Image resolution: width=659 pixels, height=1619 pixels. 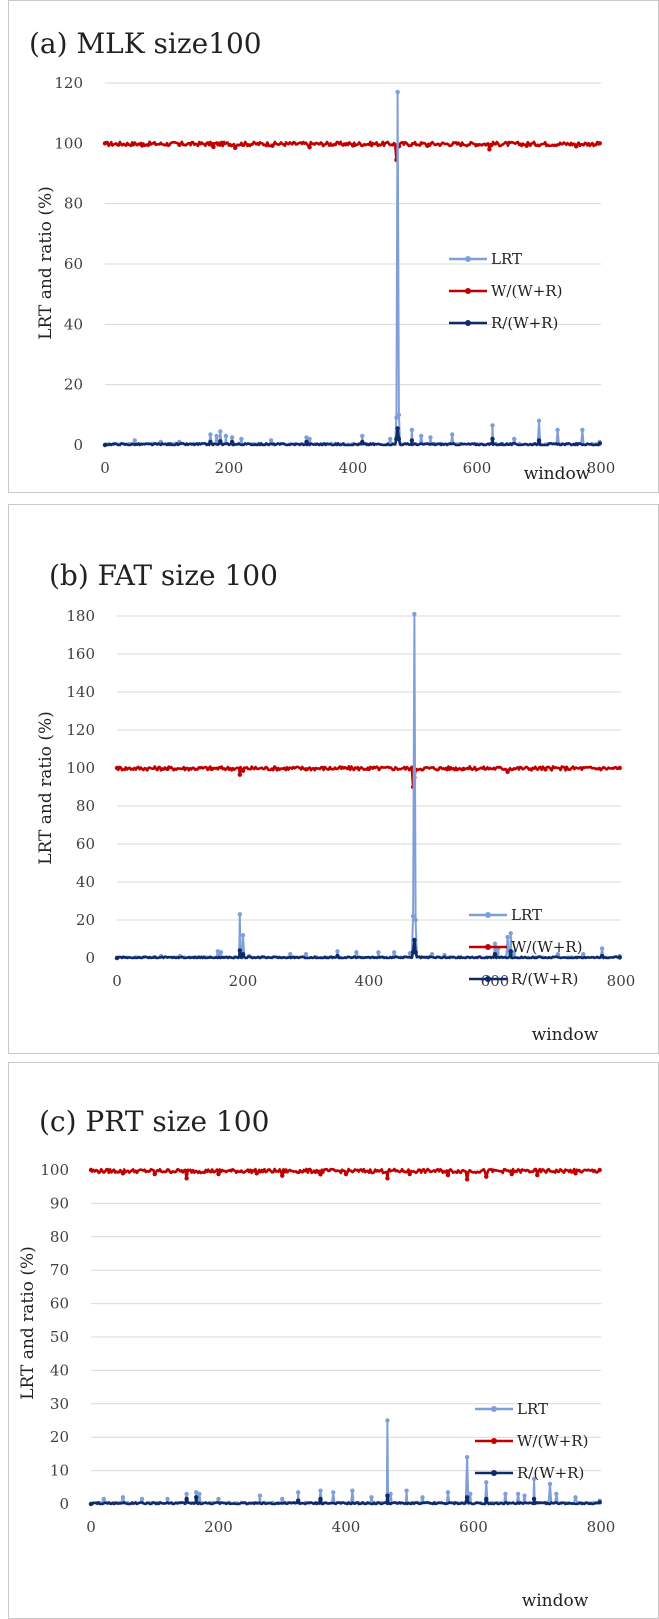 What do you see at coordinates (73, 385) in the screenshot?
I see `y-tick-label: 20` at bounding box center [73, 385].